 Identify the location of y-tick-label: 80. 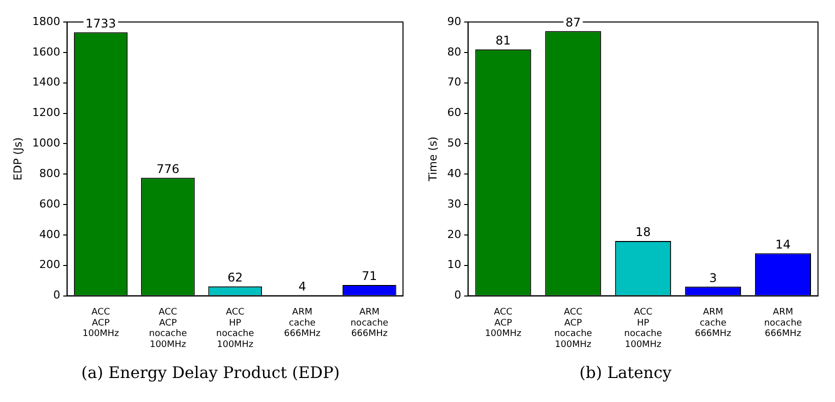
(454, 51).